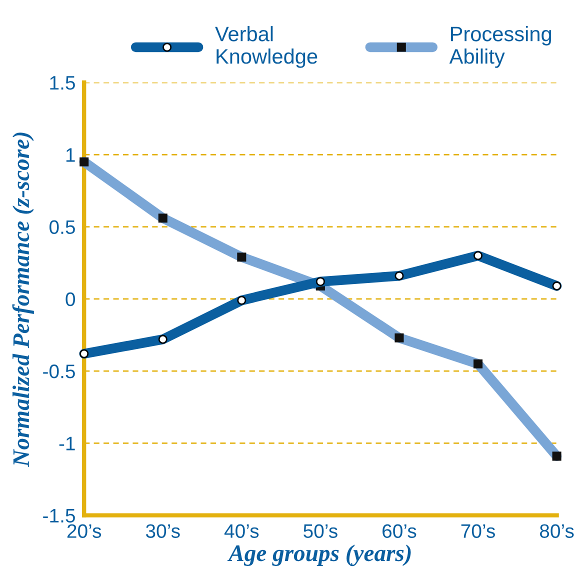 This screenshot has width=580, height=581. Describe the element at coordinates (59, 516) in the screenshot. I see `y-tick-label: -1.5` at that location.